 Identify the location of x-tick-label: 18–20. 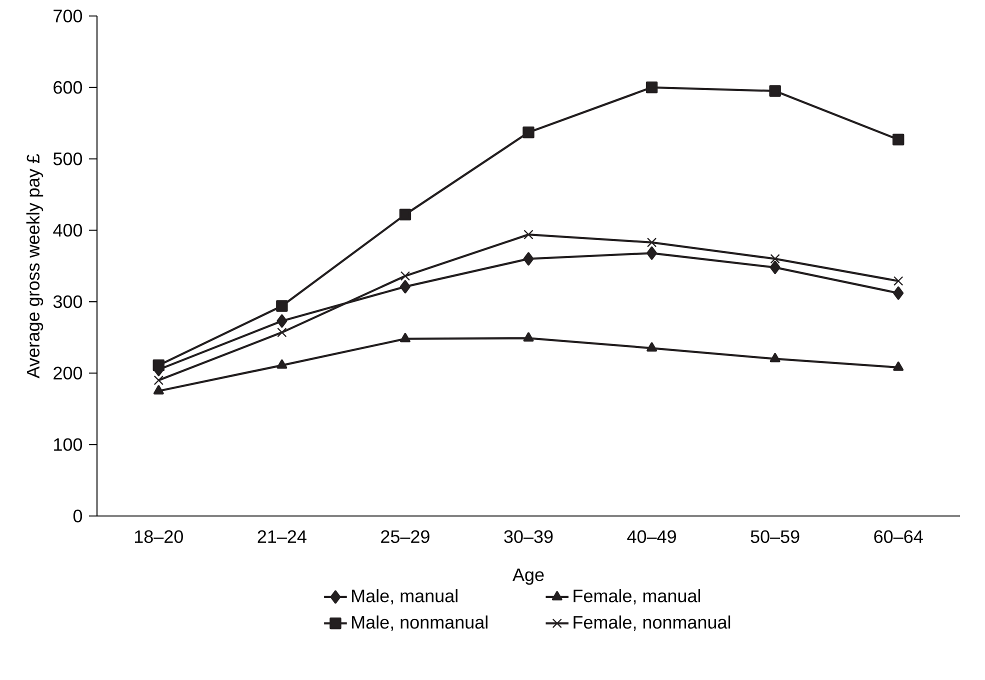
(159, 536).